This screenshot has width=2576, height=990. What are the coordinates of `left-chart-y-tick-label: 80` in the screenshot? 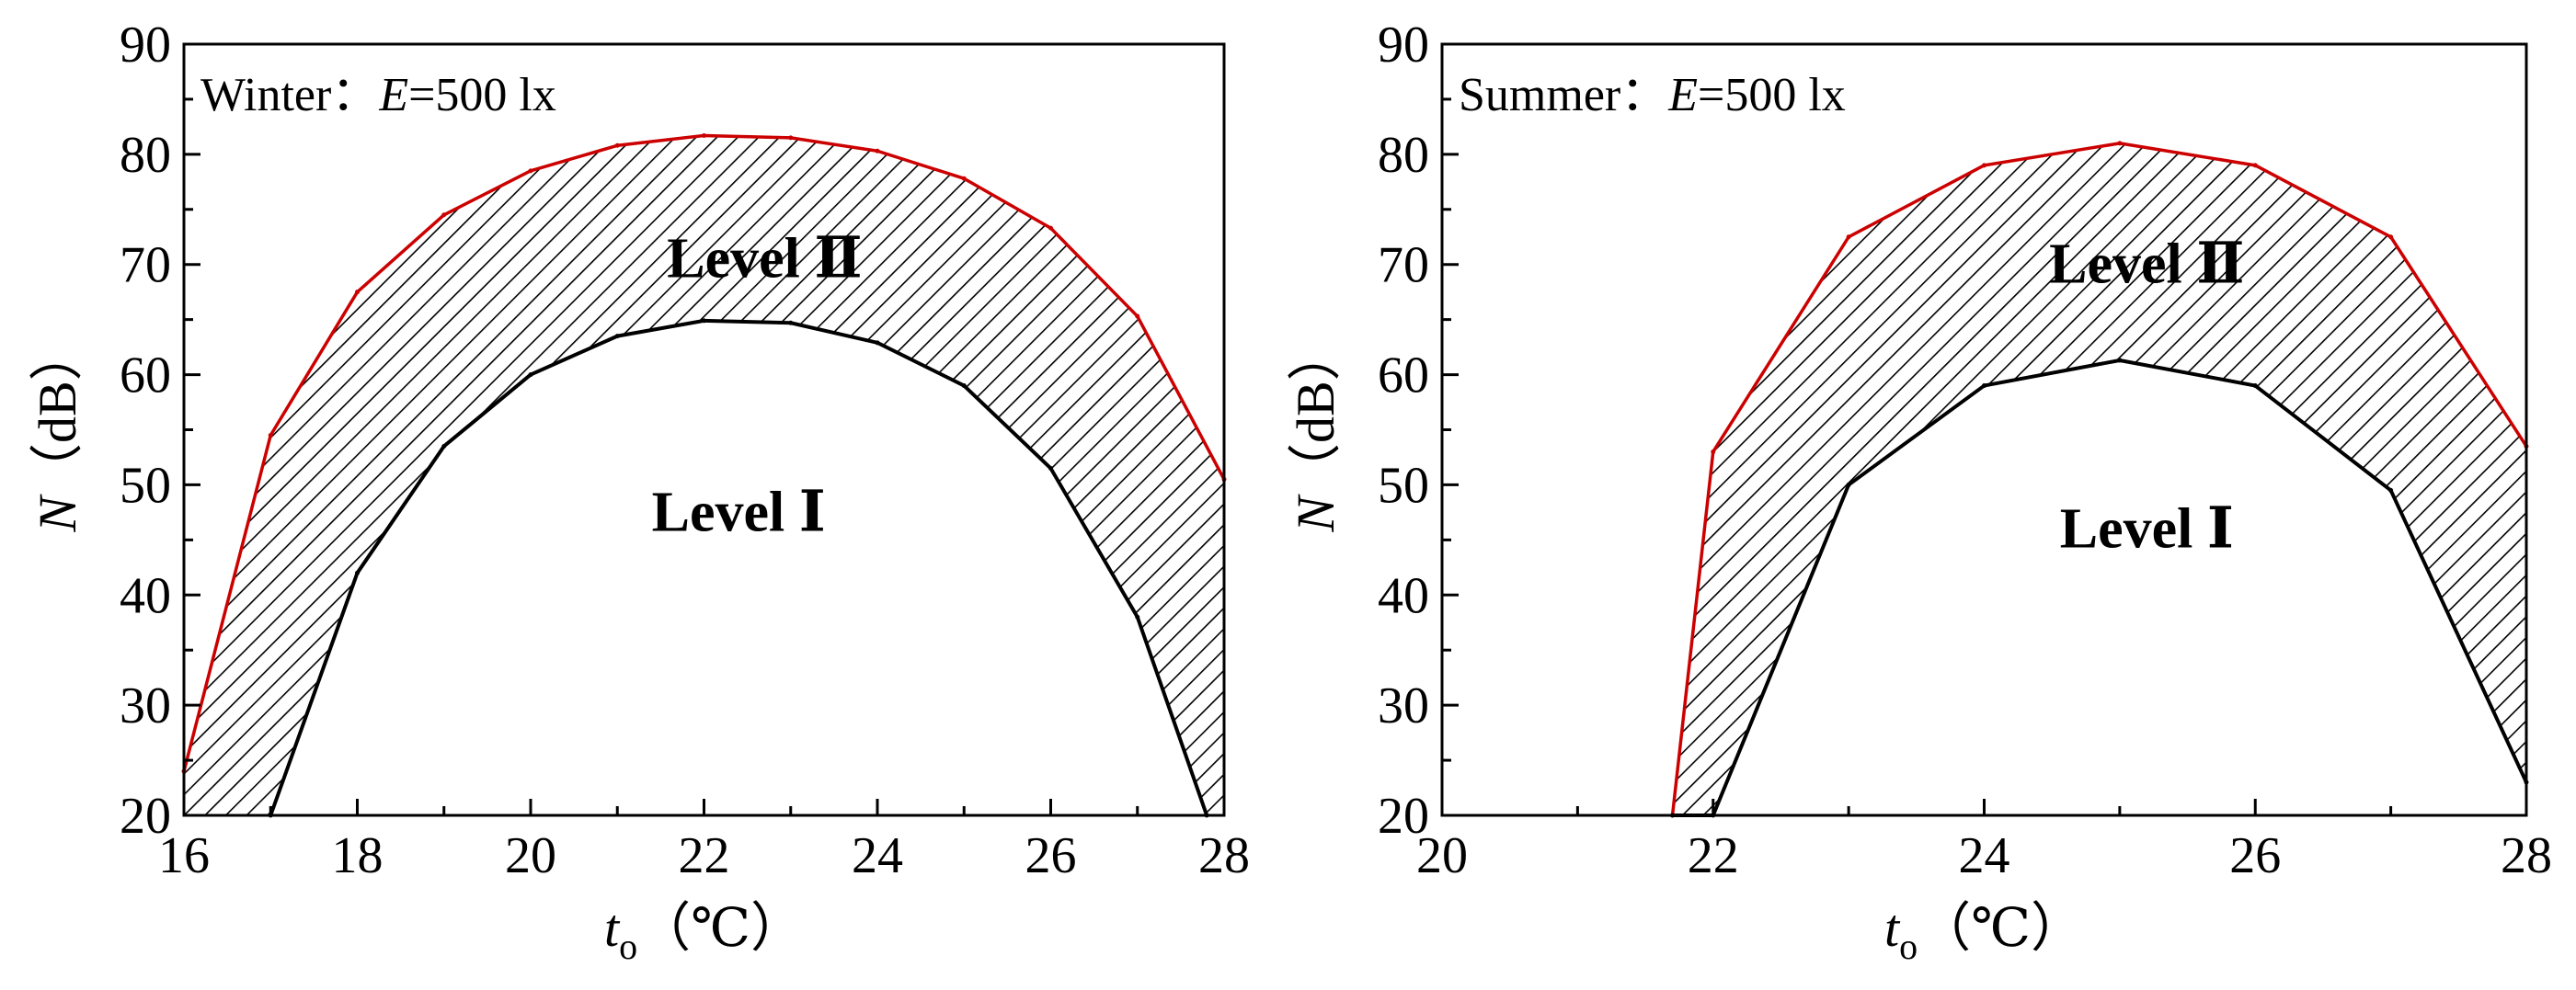 It's located at (145, 155).